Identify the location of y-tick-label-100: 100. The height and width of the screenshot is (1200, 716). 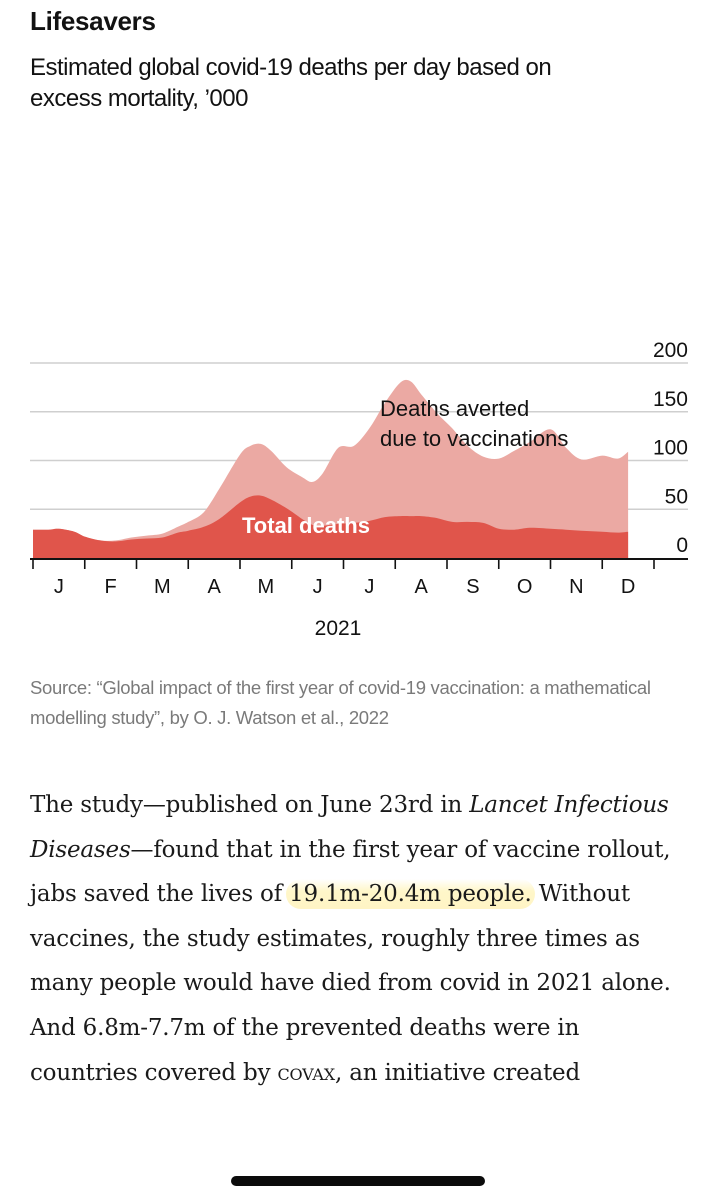
(670, 448).